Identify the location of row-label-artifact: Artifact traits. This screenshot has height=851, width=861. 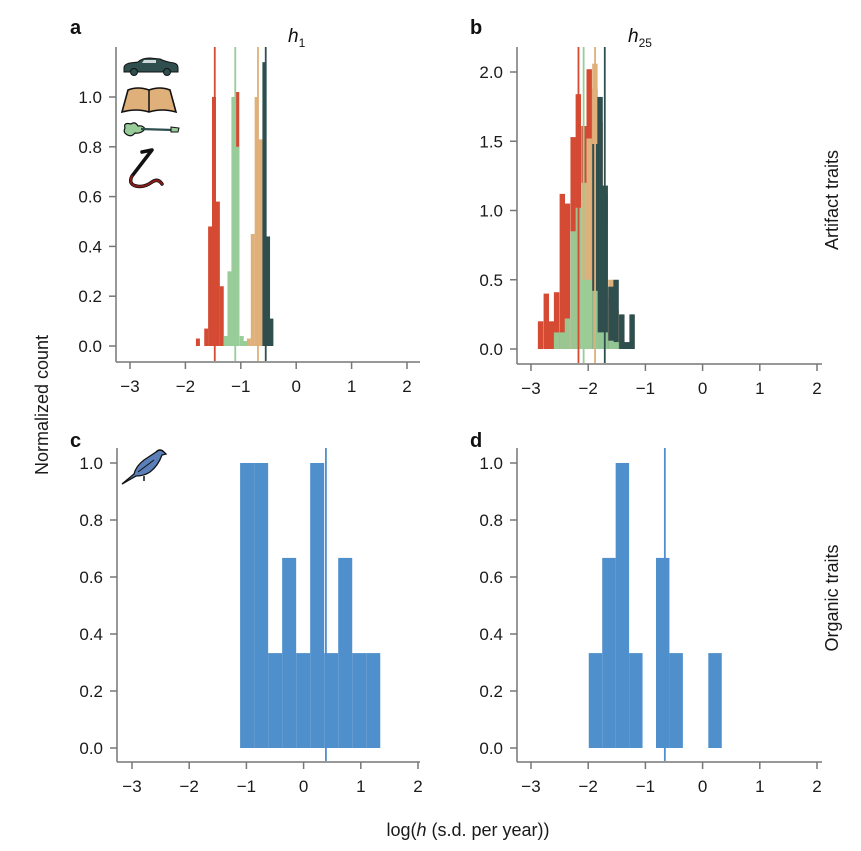
(832, 200).